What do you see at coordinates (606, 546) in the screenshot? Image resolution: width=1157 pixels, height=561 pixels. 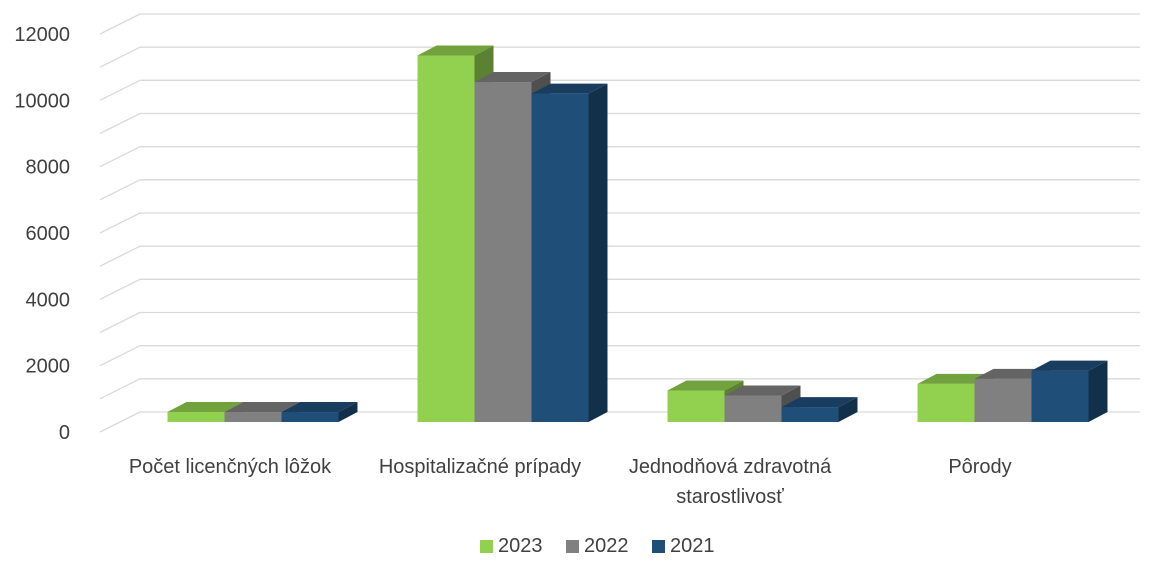 I see `legend-label: 2022` at bounding box center [606, 546].